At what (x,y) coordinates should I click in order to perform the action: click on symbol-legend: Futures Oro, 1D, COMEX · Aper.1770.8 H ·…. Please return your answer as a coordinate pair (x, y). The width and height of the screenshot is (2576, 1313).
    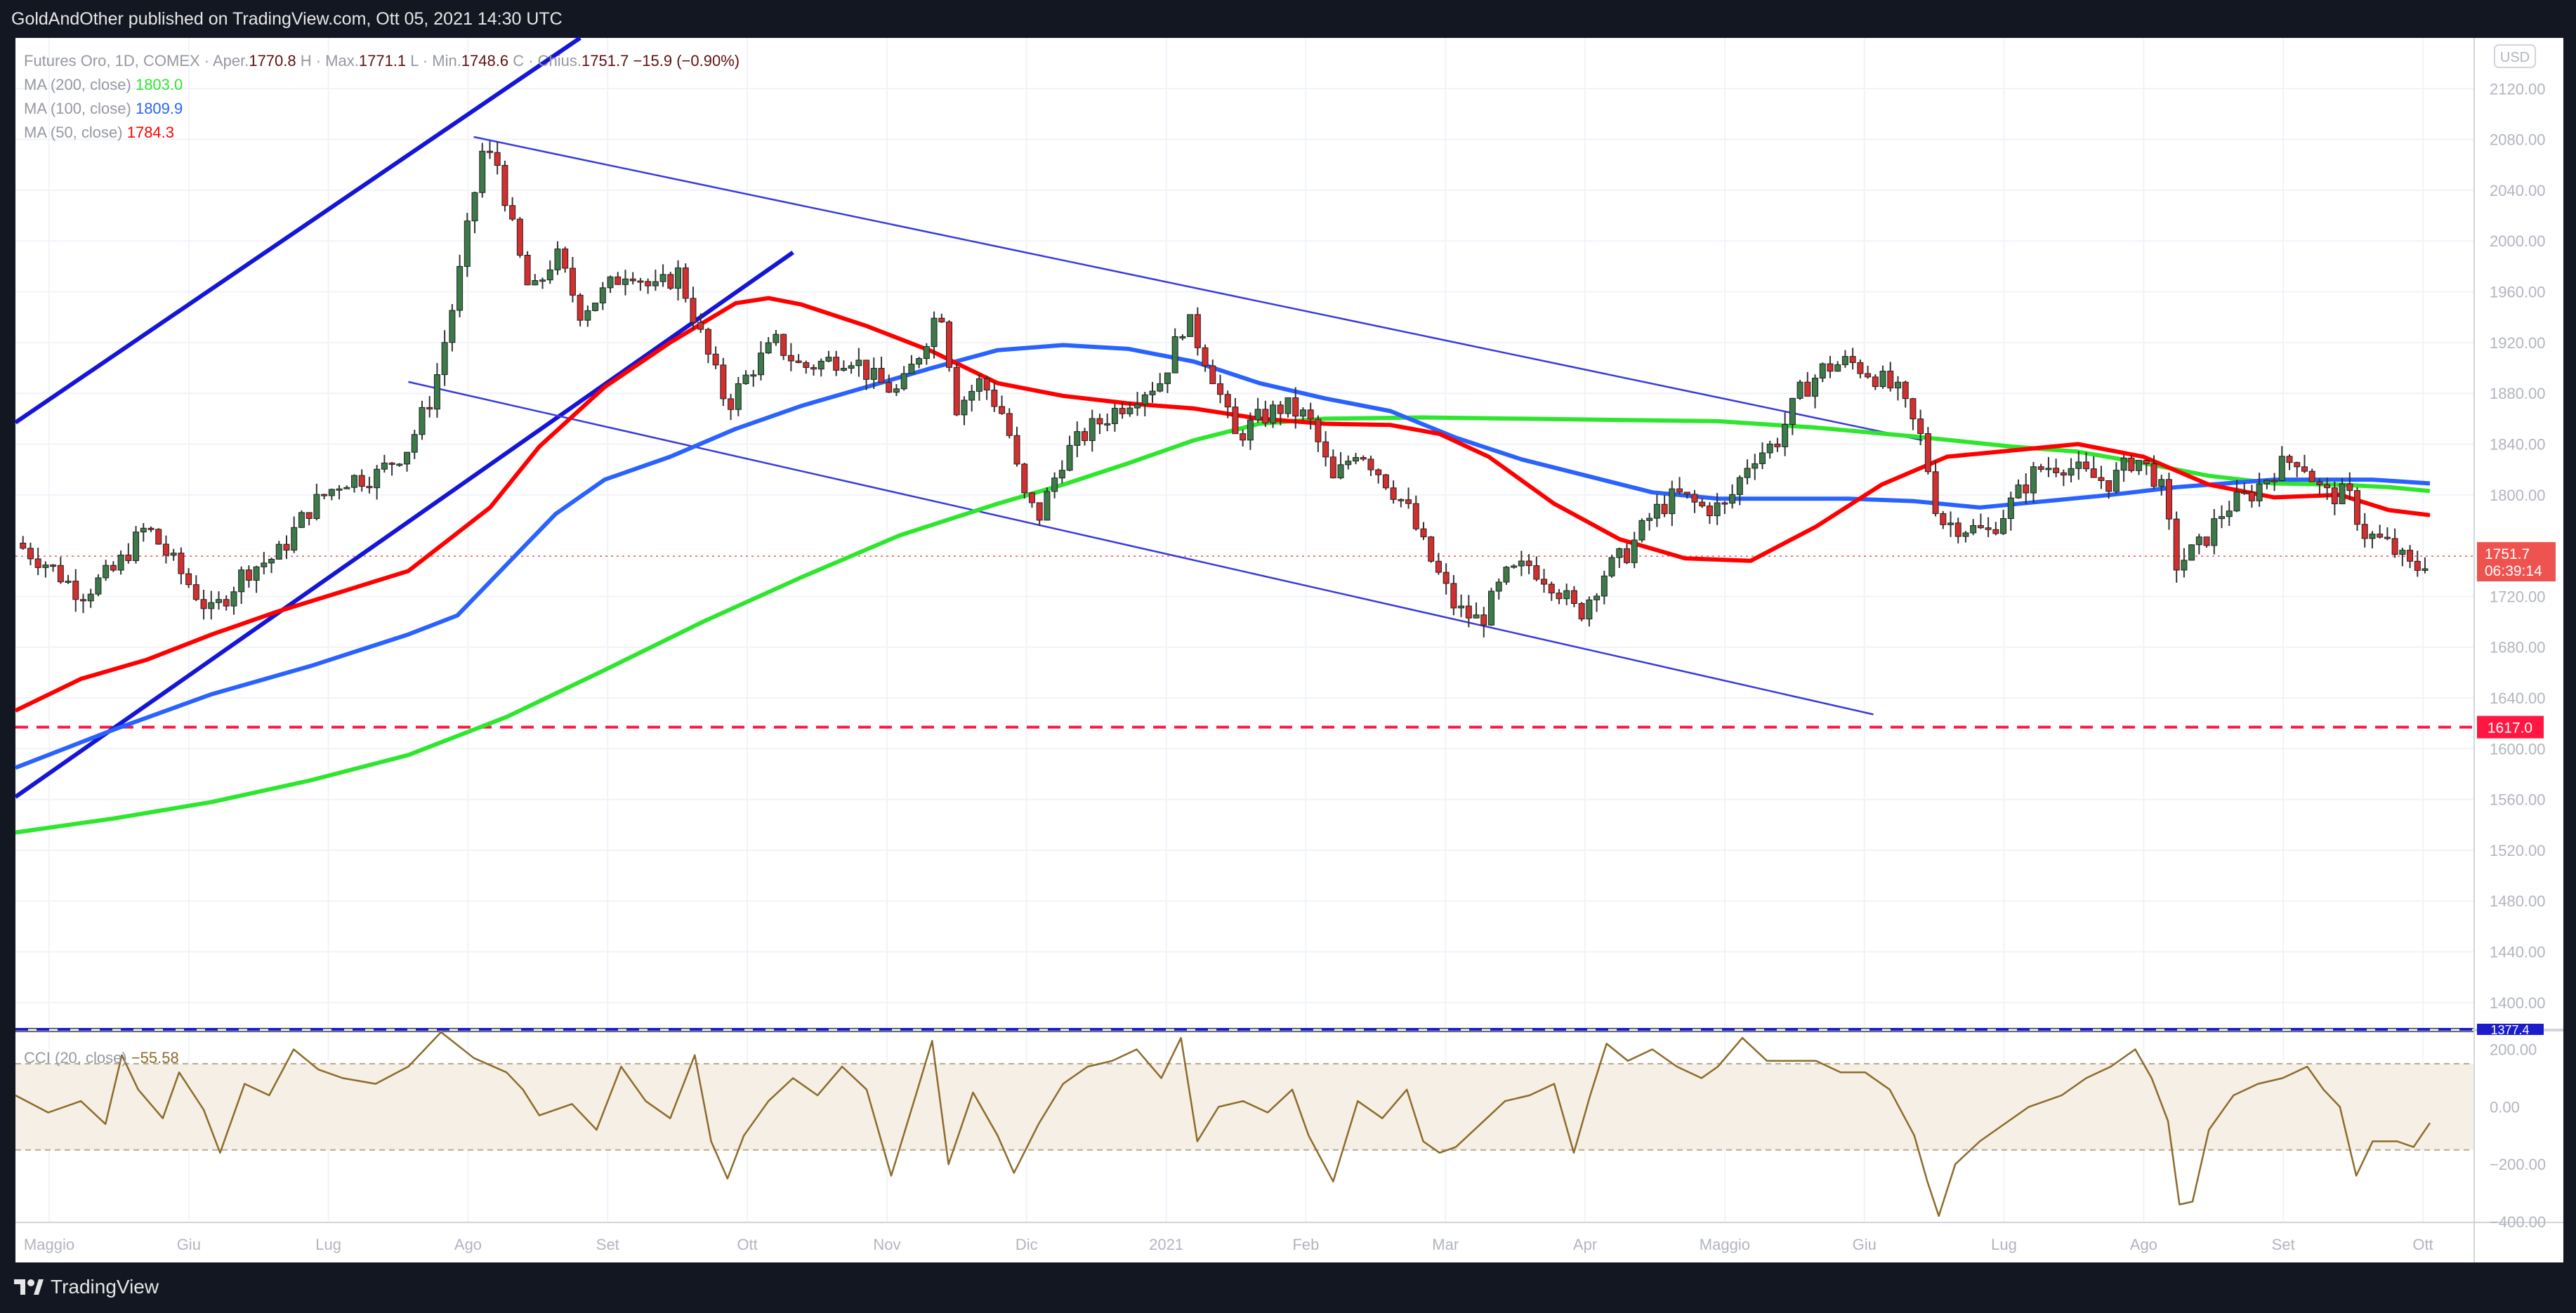
    Looking at the image, I should click on (382, 61).